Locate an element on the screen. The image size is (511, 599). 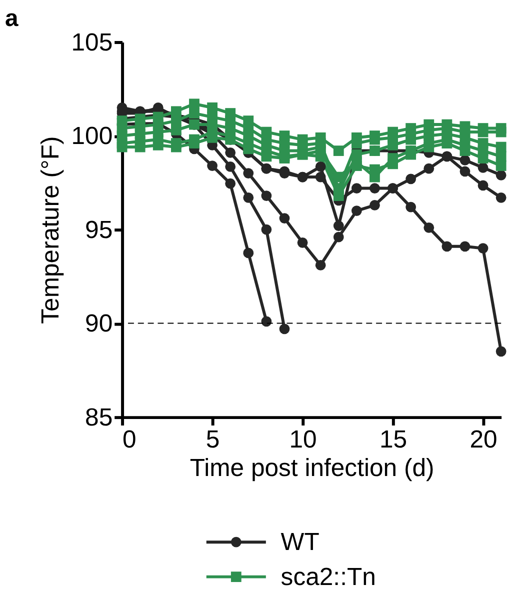
y-tick-label: 90 is located at coordinates (99, 324).